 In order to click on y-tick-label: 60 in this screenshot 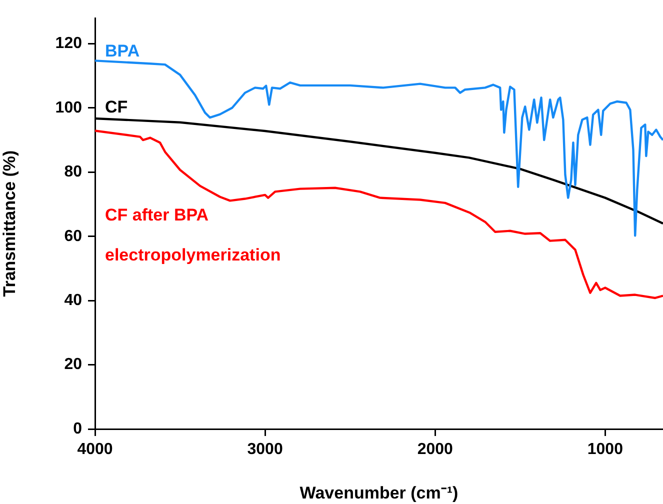, I will do `click(73, 236)`.